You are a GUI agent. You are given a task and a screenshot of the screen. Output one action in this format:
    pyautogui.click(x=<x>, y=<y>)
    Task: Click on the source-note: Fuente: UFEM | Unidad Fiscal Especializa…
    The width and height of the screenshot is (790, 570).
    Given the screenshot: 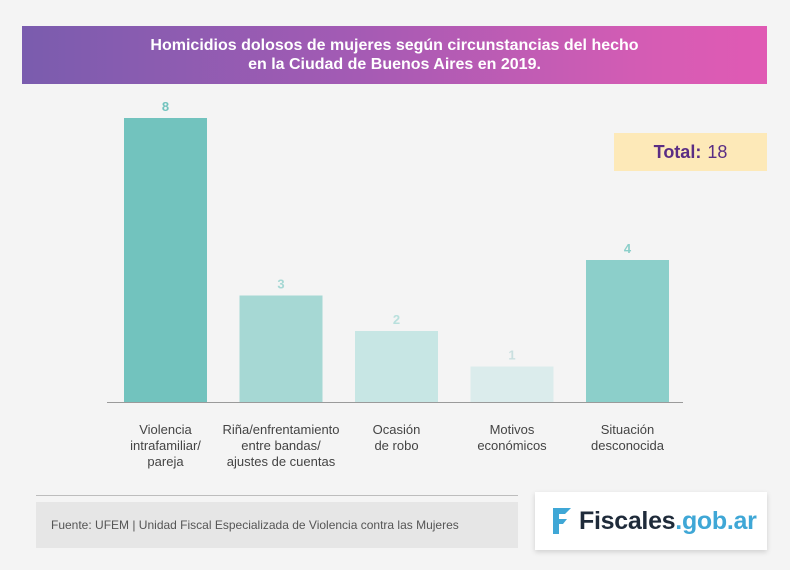 What is the action you would take?
    pyautogui.click(x=277, y=525)
    